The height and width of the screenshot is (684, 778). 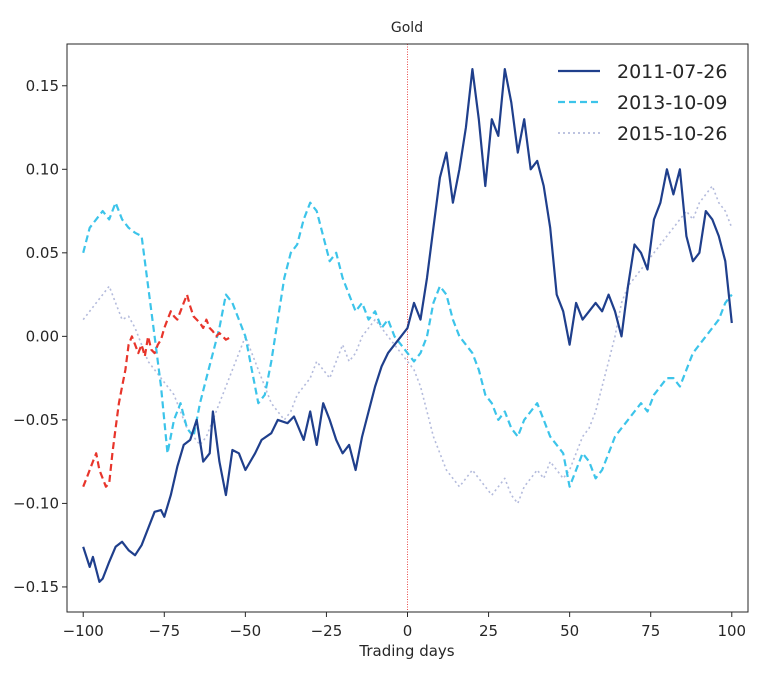 What do you see at coordinates (406, 651) in the screenshot?
I see `x-axis-title: Trading days` at bounding box center [406, 651].